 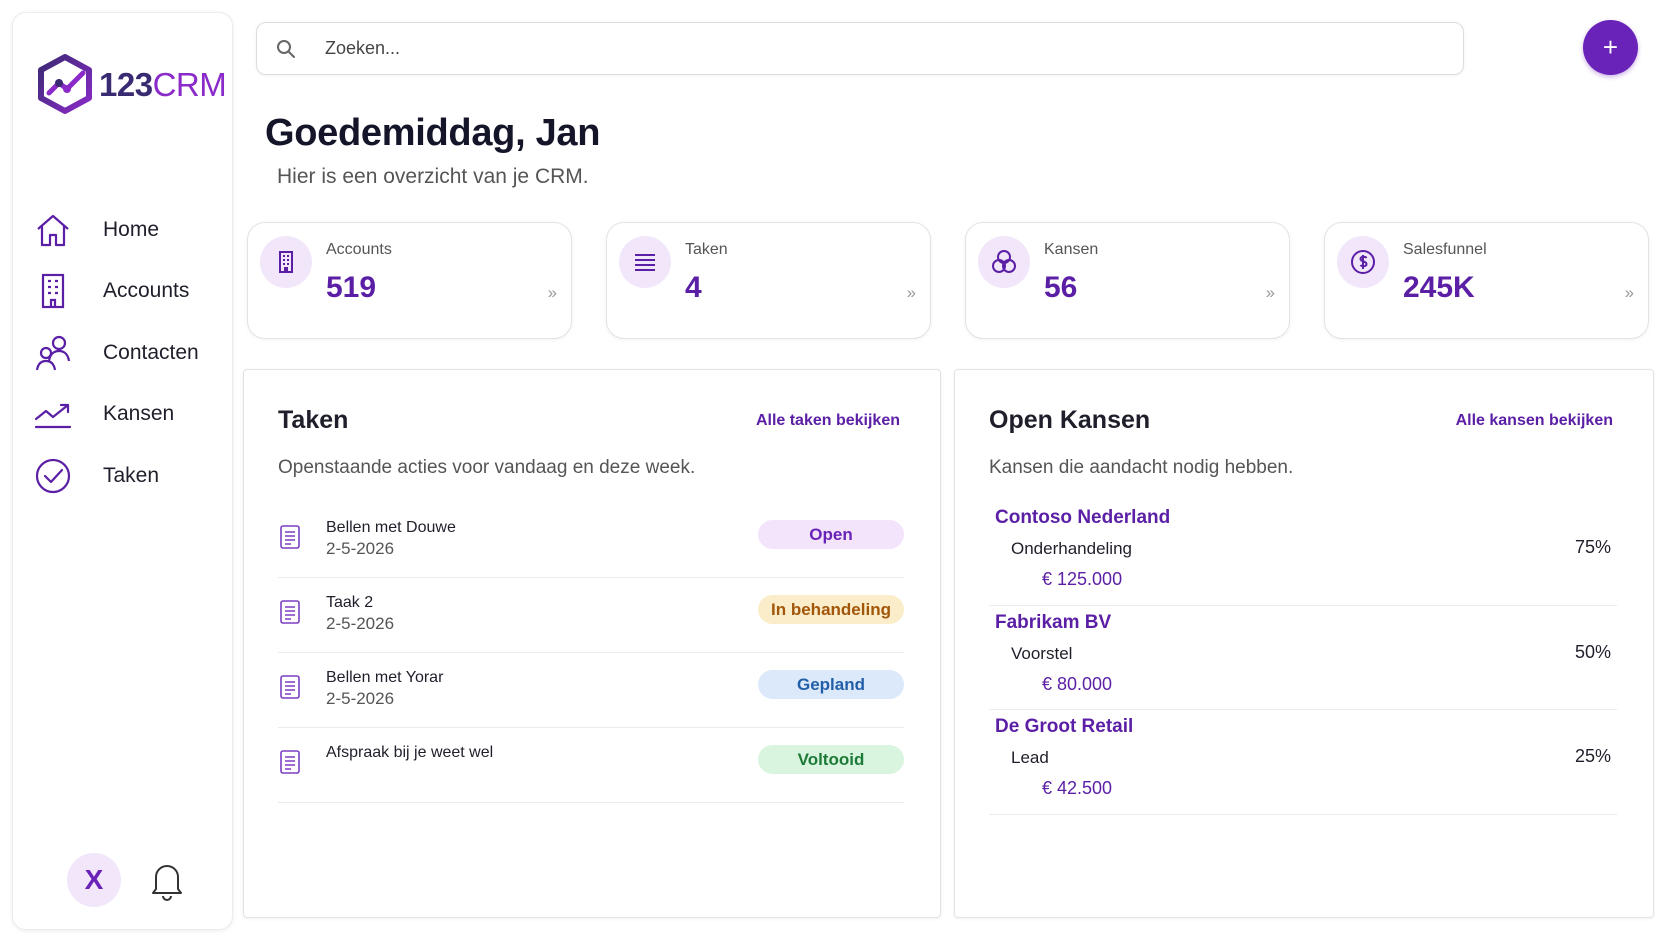 What do you see at coordinates (1077, 683) in the screenshot?
I see `opportunity-amount: € 80.000` at bounding box center [1077, 683].